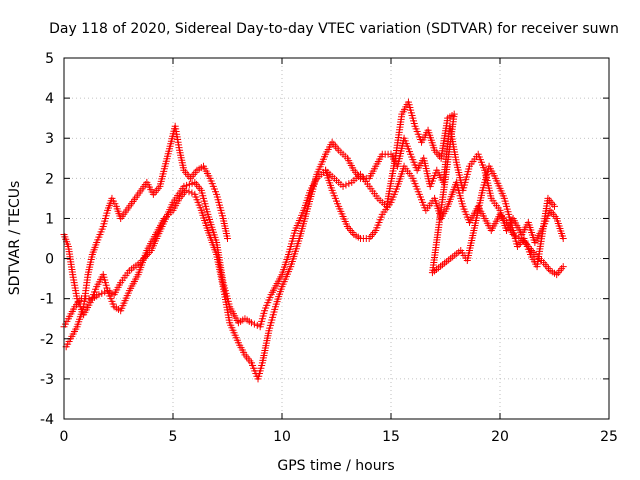 This screenshot has width=640, height=480. Describe the element at coordinates (282, 437) in the screenshot. I see `x-tick-label: 10` at that location.